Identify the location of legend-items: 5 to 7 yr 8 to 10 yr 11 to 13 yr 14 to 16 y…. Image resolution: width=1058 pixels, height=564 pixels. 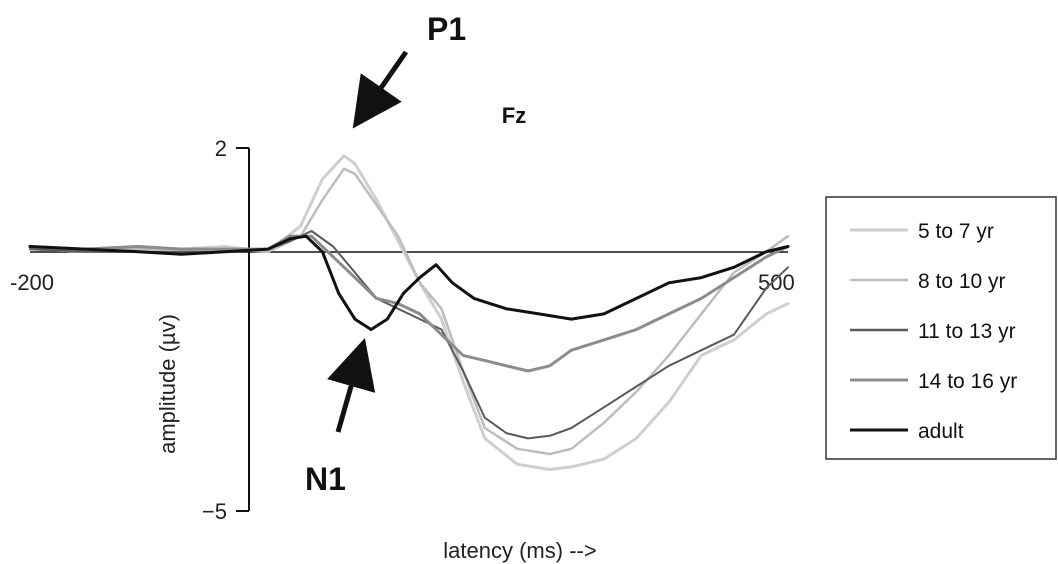
(933, 331).